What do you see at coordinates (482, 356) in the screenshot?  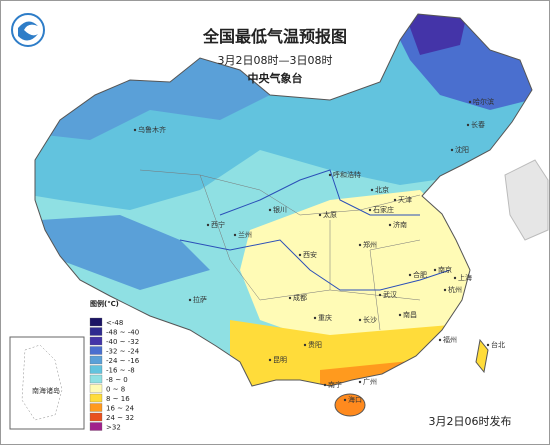 I see `taiwan` at bounding box center [482, 356].